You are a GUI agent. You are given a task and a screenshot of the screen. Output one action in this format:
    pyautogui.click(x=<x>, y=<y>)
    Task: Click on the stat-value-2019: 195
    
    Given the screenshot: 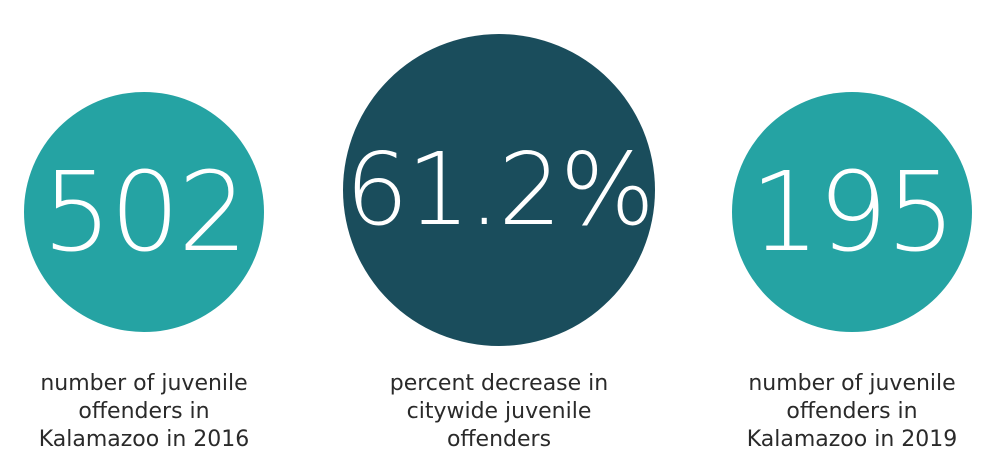 What is the action you would take?
    pyautogui.click(x=853, y=212)
    